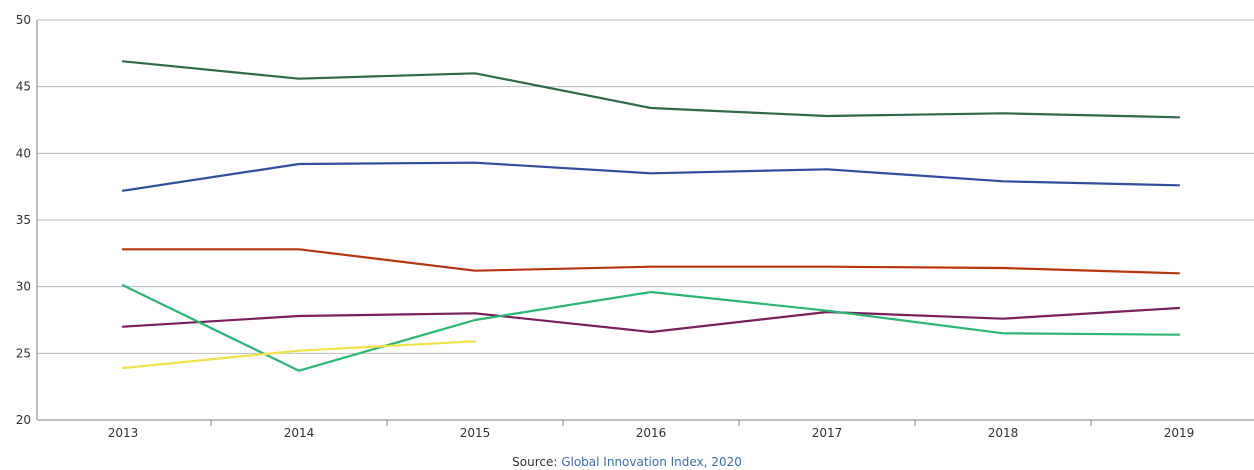  What do you see at coordinates (23, 87) in the screenshot?
I see `y-tick-label: 45` at bounding box center [23, 87].